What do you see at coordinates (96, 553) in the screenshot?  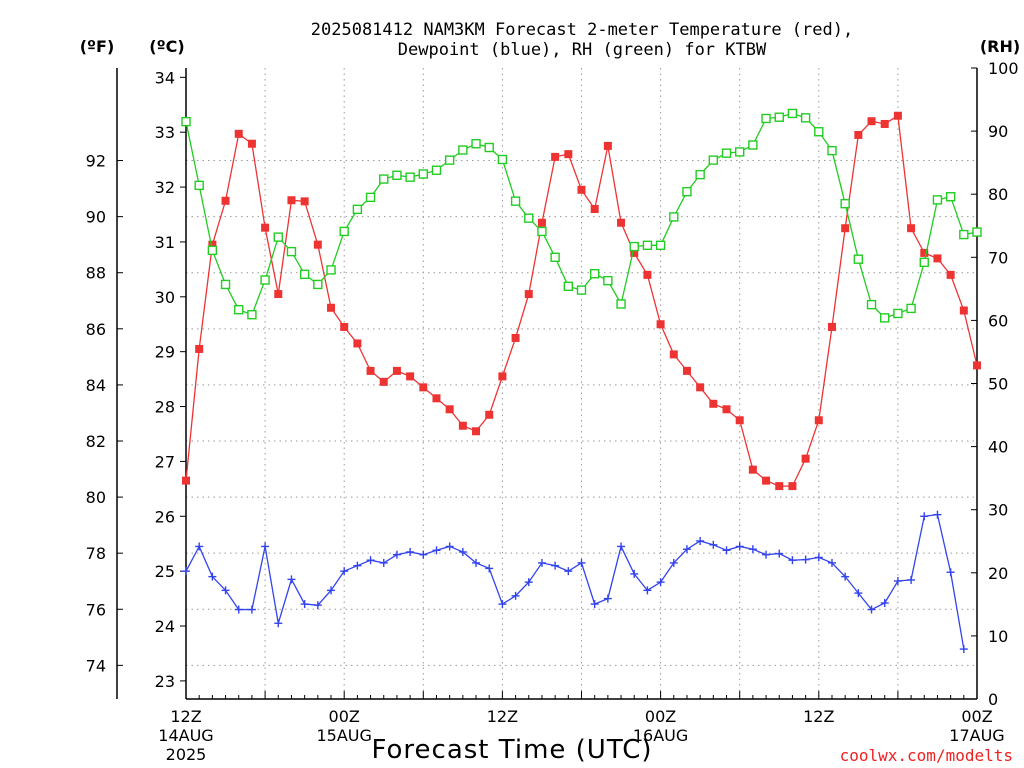 I see `fahrenheit-tick-label: 78` at bounding box center [96, 553].